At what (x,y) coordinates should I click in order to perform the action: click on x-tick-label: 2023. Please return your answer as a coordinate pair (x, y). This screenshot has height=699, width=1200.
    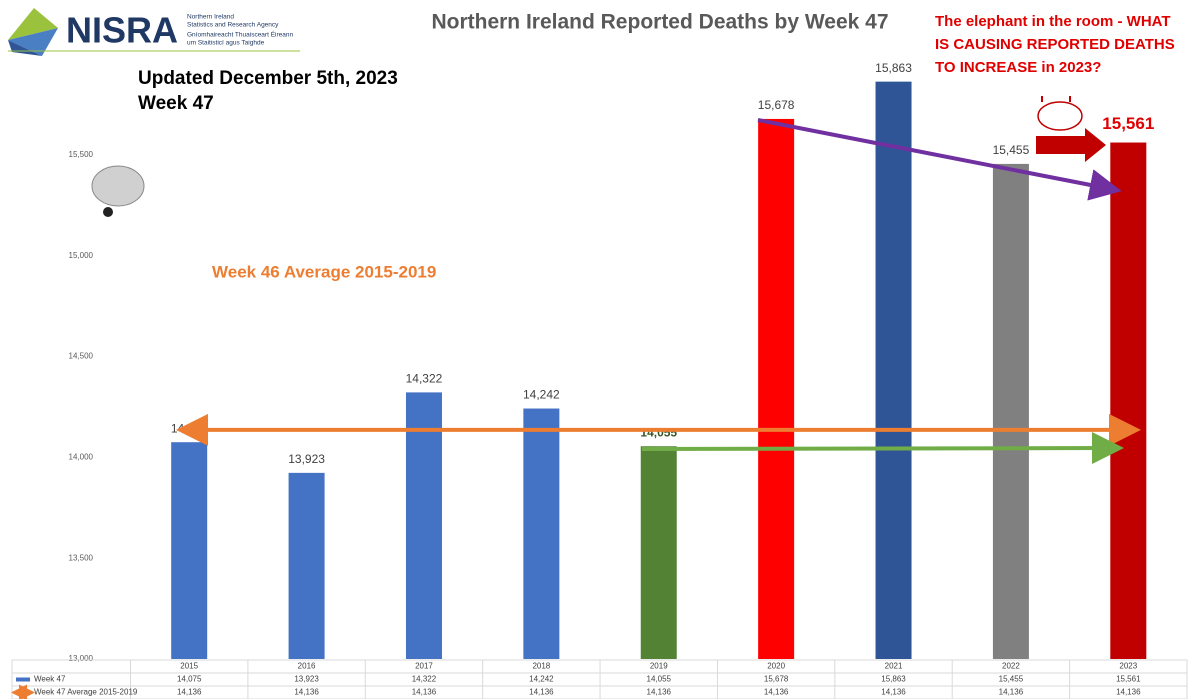
    Looking at the image, I should click on (1128, 666).